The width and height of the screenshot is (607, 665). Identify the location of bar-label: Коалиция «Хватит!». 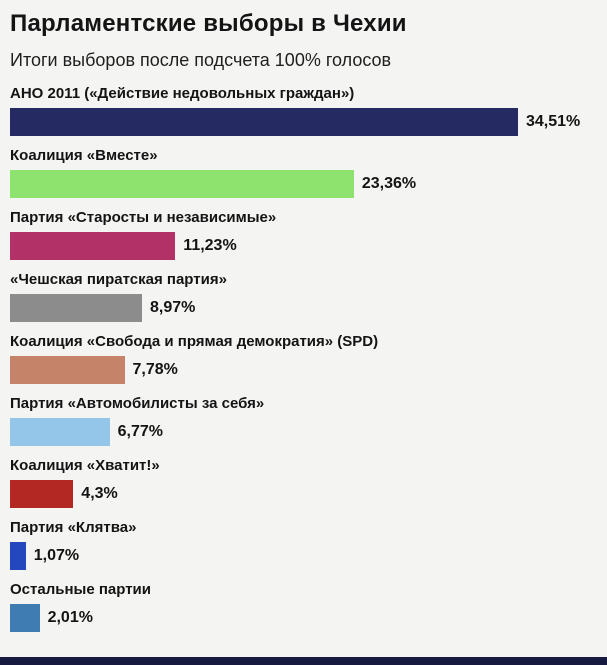
(85, 465).